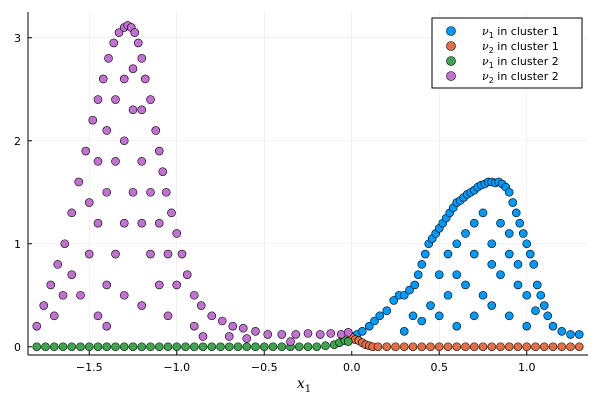  Describe the element at coordinates (264, 367) in the screenshot. I see `x-tick-label: −0.5` at that location.